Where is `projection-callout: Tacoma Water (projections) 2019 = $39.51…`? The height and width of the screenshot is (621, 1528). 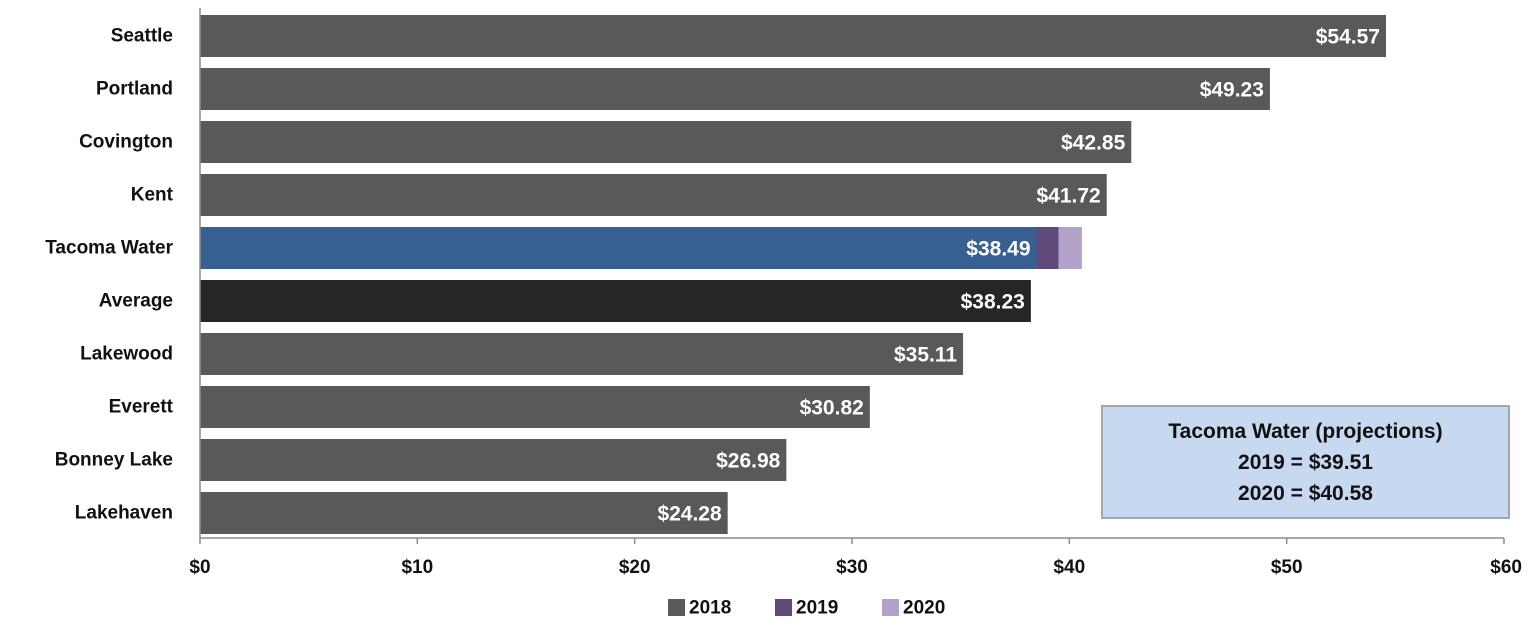
projection-callout: Tacoma Water (projections) 2019 = $39.51… is located at coordinates (1305, 462).